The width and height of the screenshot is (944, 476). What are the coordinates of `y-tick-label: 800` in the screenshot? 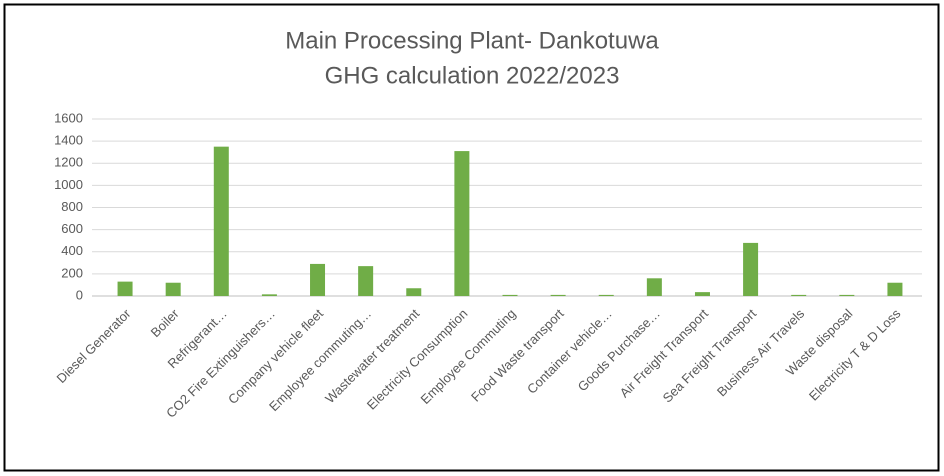 It's located at (72, 206).